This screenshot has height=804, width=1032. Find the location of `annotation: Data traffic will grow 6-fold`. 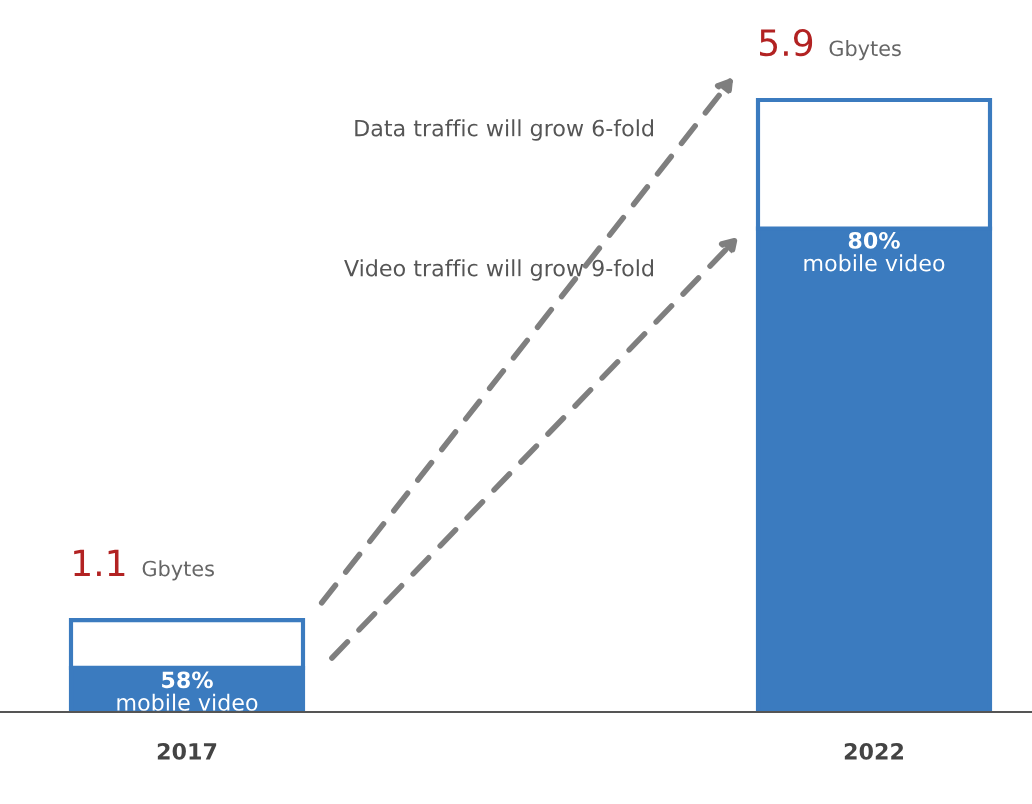

annotation: Data traffic will grow 6-fold is located at coordinates (504, 130).